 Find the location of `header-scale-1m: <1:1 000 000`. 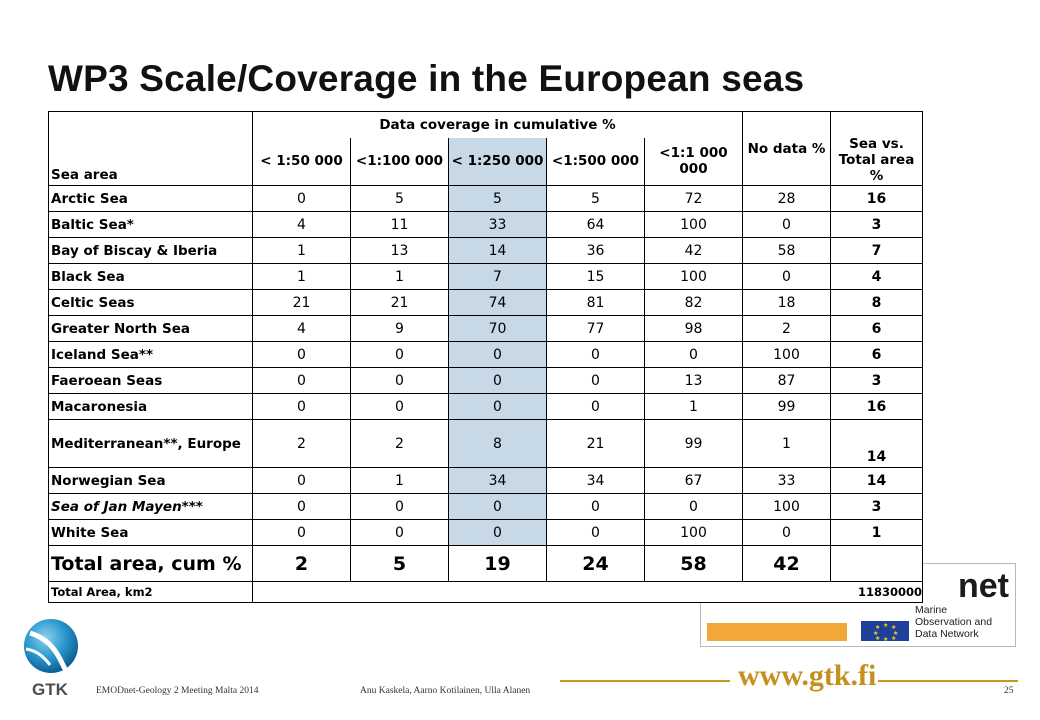

header-scale-1m: <1:1 000 000 is located at coordinates (693, 161).